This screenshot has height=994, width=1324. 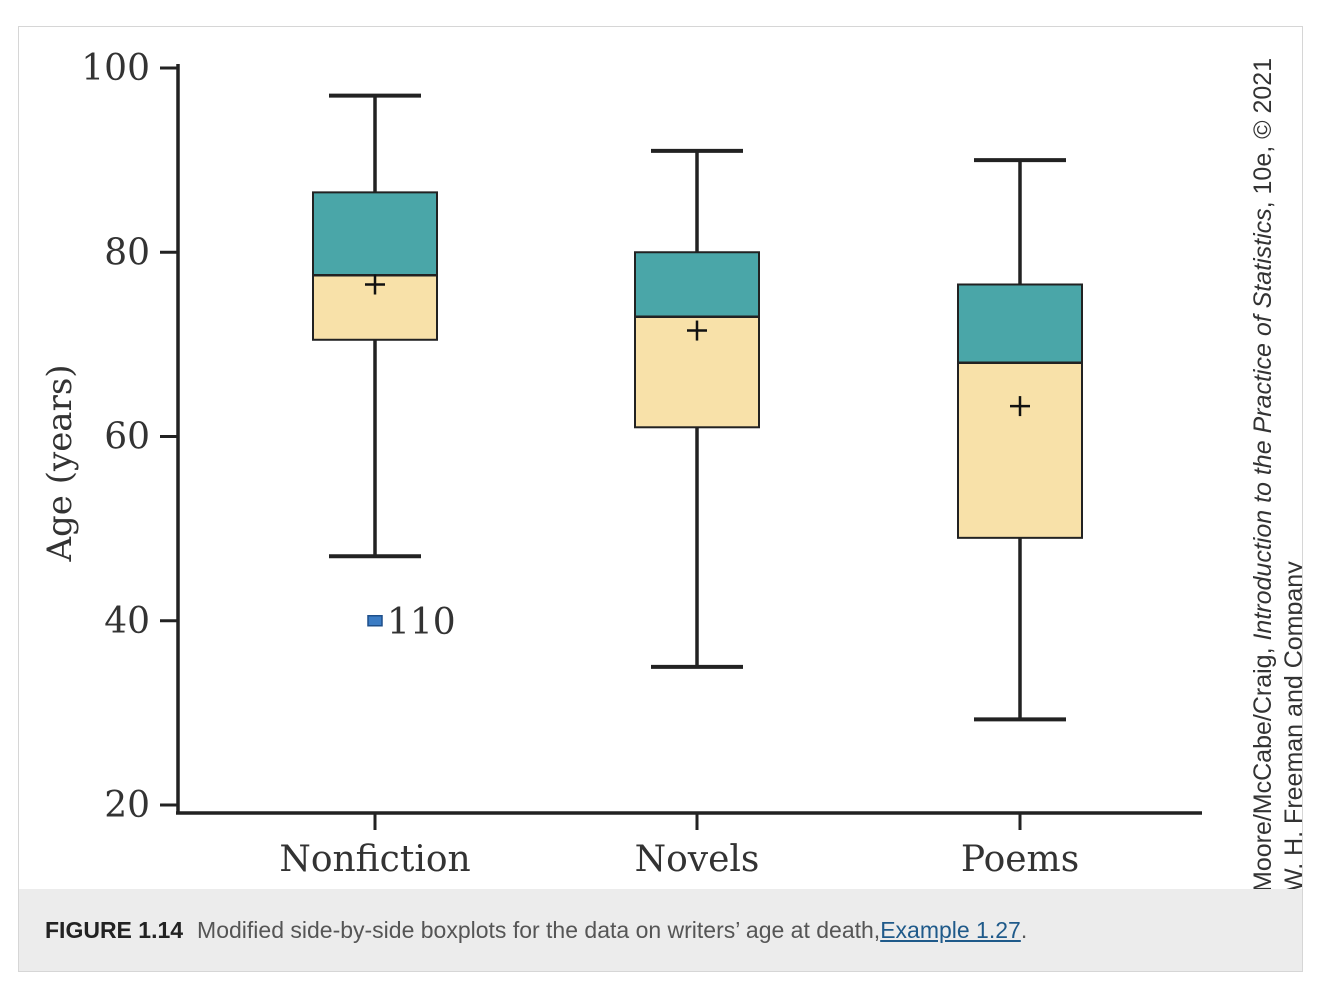 What do you see at coordinates (1020, 859) in the screenshot?
I see `x-tick-label-poems: Poems` at bounding box center [1020, 859].